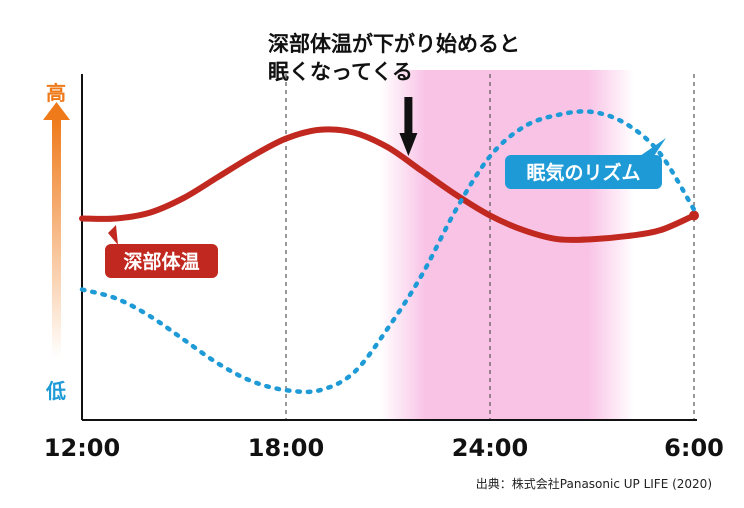 The width and height of the screenshot is (744, 508). Describe the element at coordinates (394, 44) in the screenshot. I see `title-line-1: 深部体温が下がり始めると` at that location.